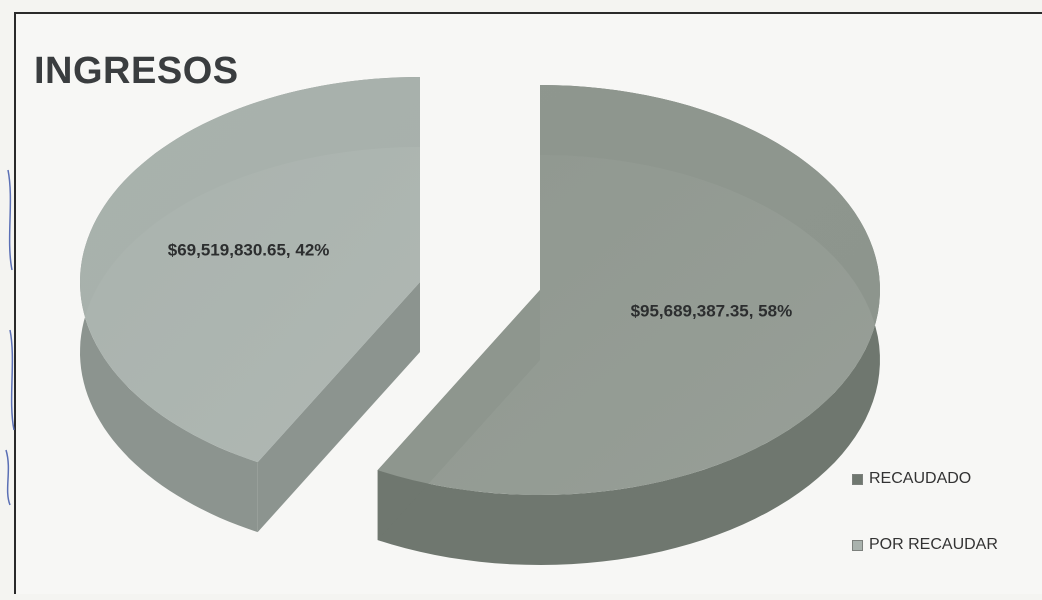 The height and width of the screenshot is (600, 1042). I want to click on legend-swatch-recaudado, so click(857, 479).